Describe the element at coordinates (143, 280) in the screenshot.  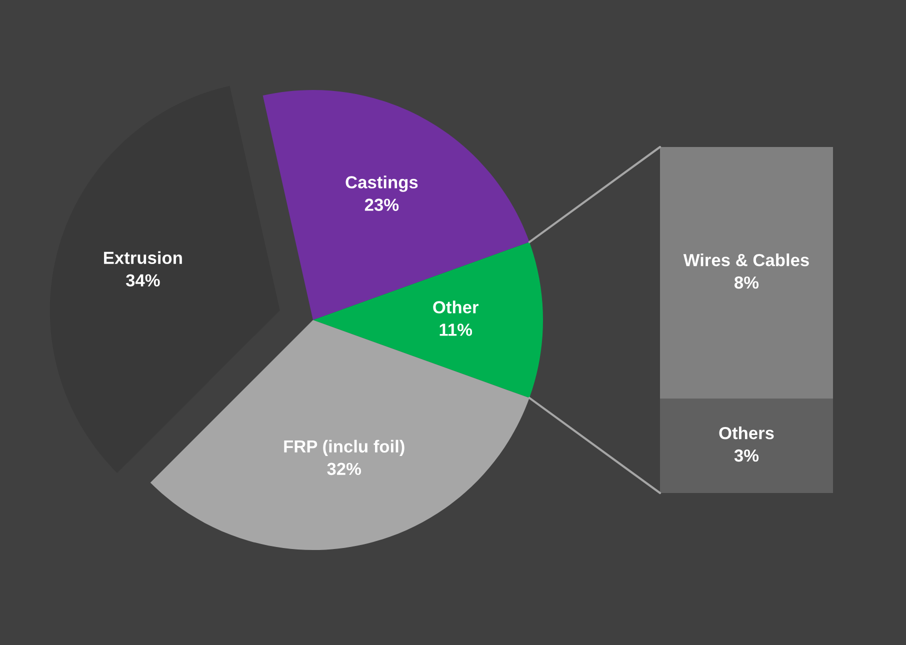
I see `data-label: 34%` at that location.